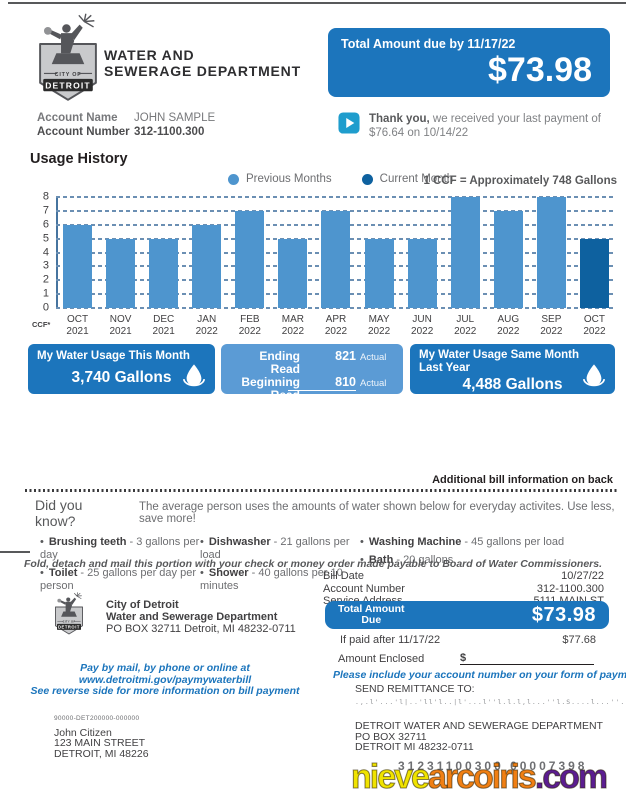 The image size is (626, 810). Describe the element at coordinates (292, 326) in the screenshot. I see `x-axis-label-mar-2022: MAR 2022` at that location.